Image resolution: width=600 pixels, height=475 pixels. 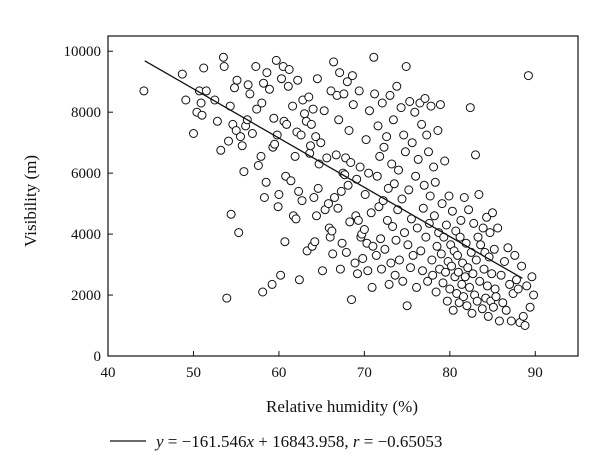 I want to click on x-axis-title: Relative humidity (%), so click(x=342, y=406).